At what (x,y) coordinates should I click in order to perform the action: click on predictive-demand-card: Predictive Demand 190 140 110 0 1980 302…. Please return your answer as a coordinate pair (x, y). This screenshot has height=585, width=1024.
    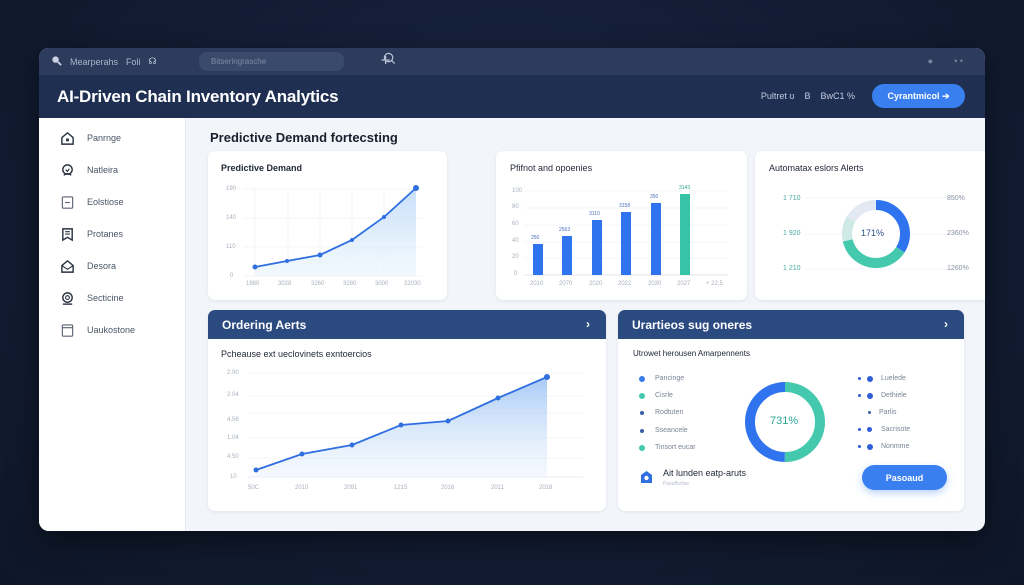
    Looking at the image, I should click on (327, 225).